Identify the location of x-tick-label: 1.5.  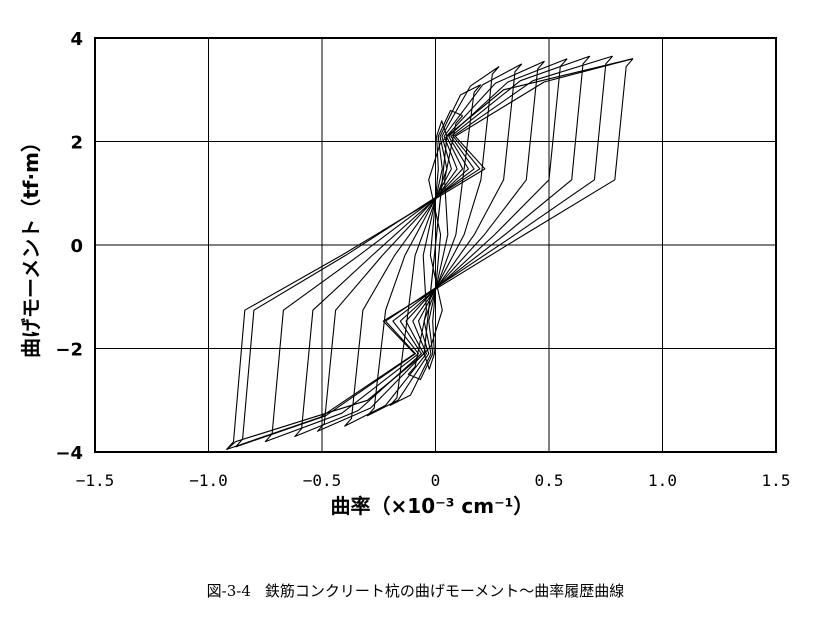
(776, 480).